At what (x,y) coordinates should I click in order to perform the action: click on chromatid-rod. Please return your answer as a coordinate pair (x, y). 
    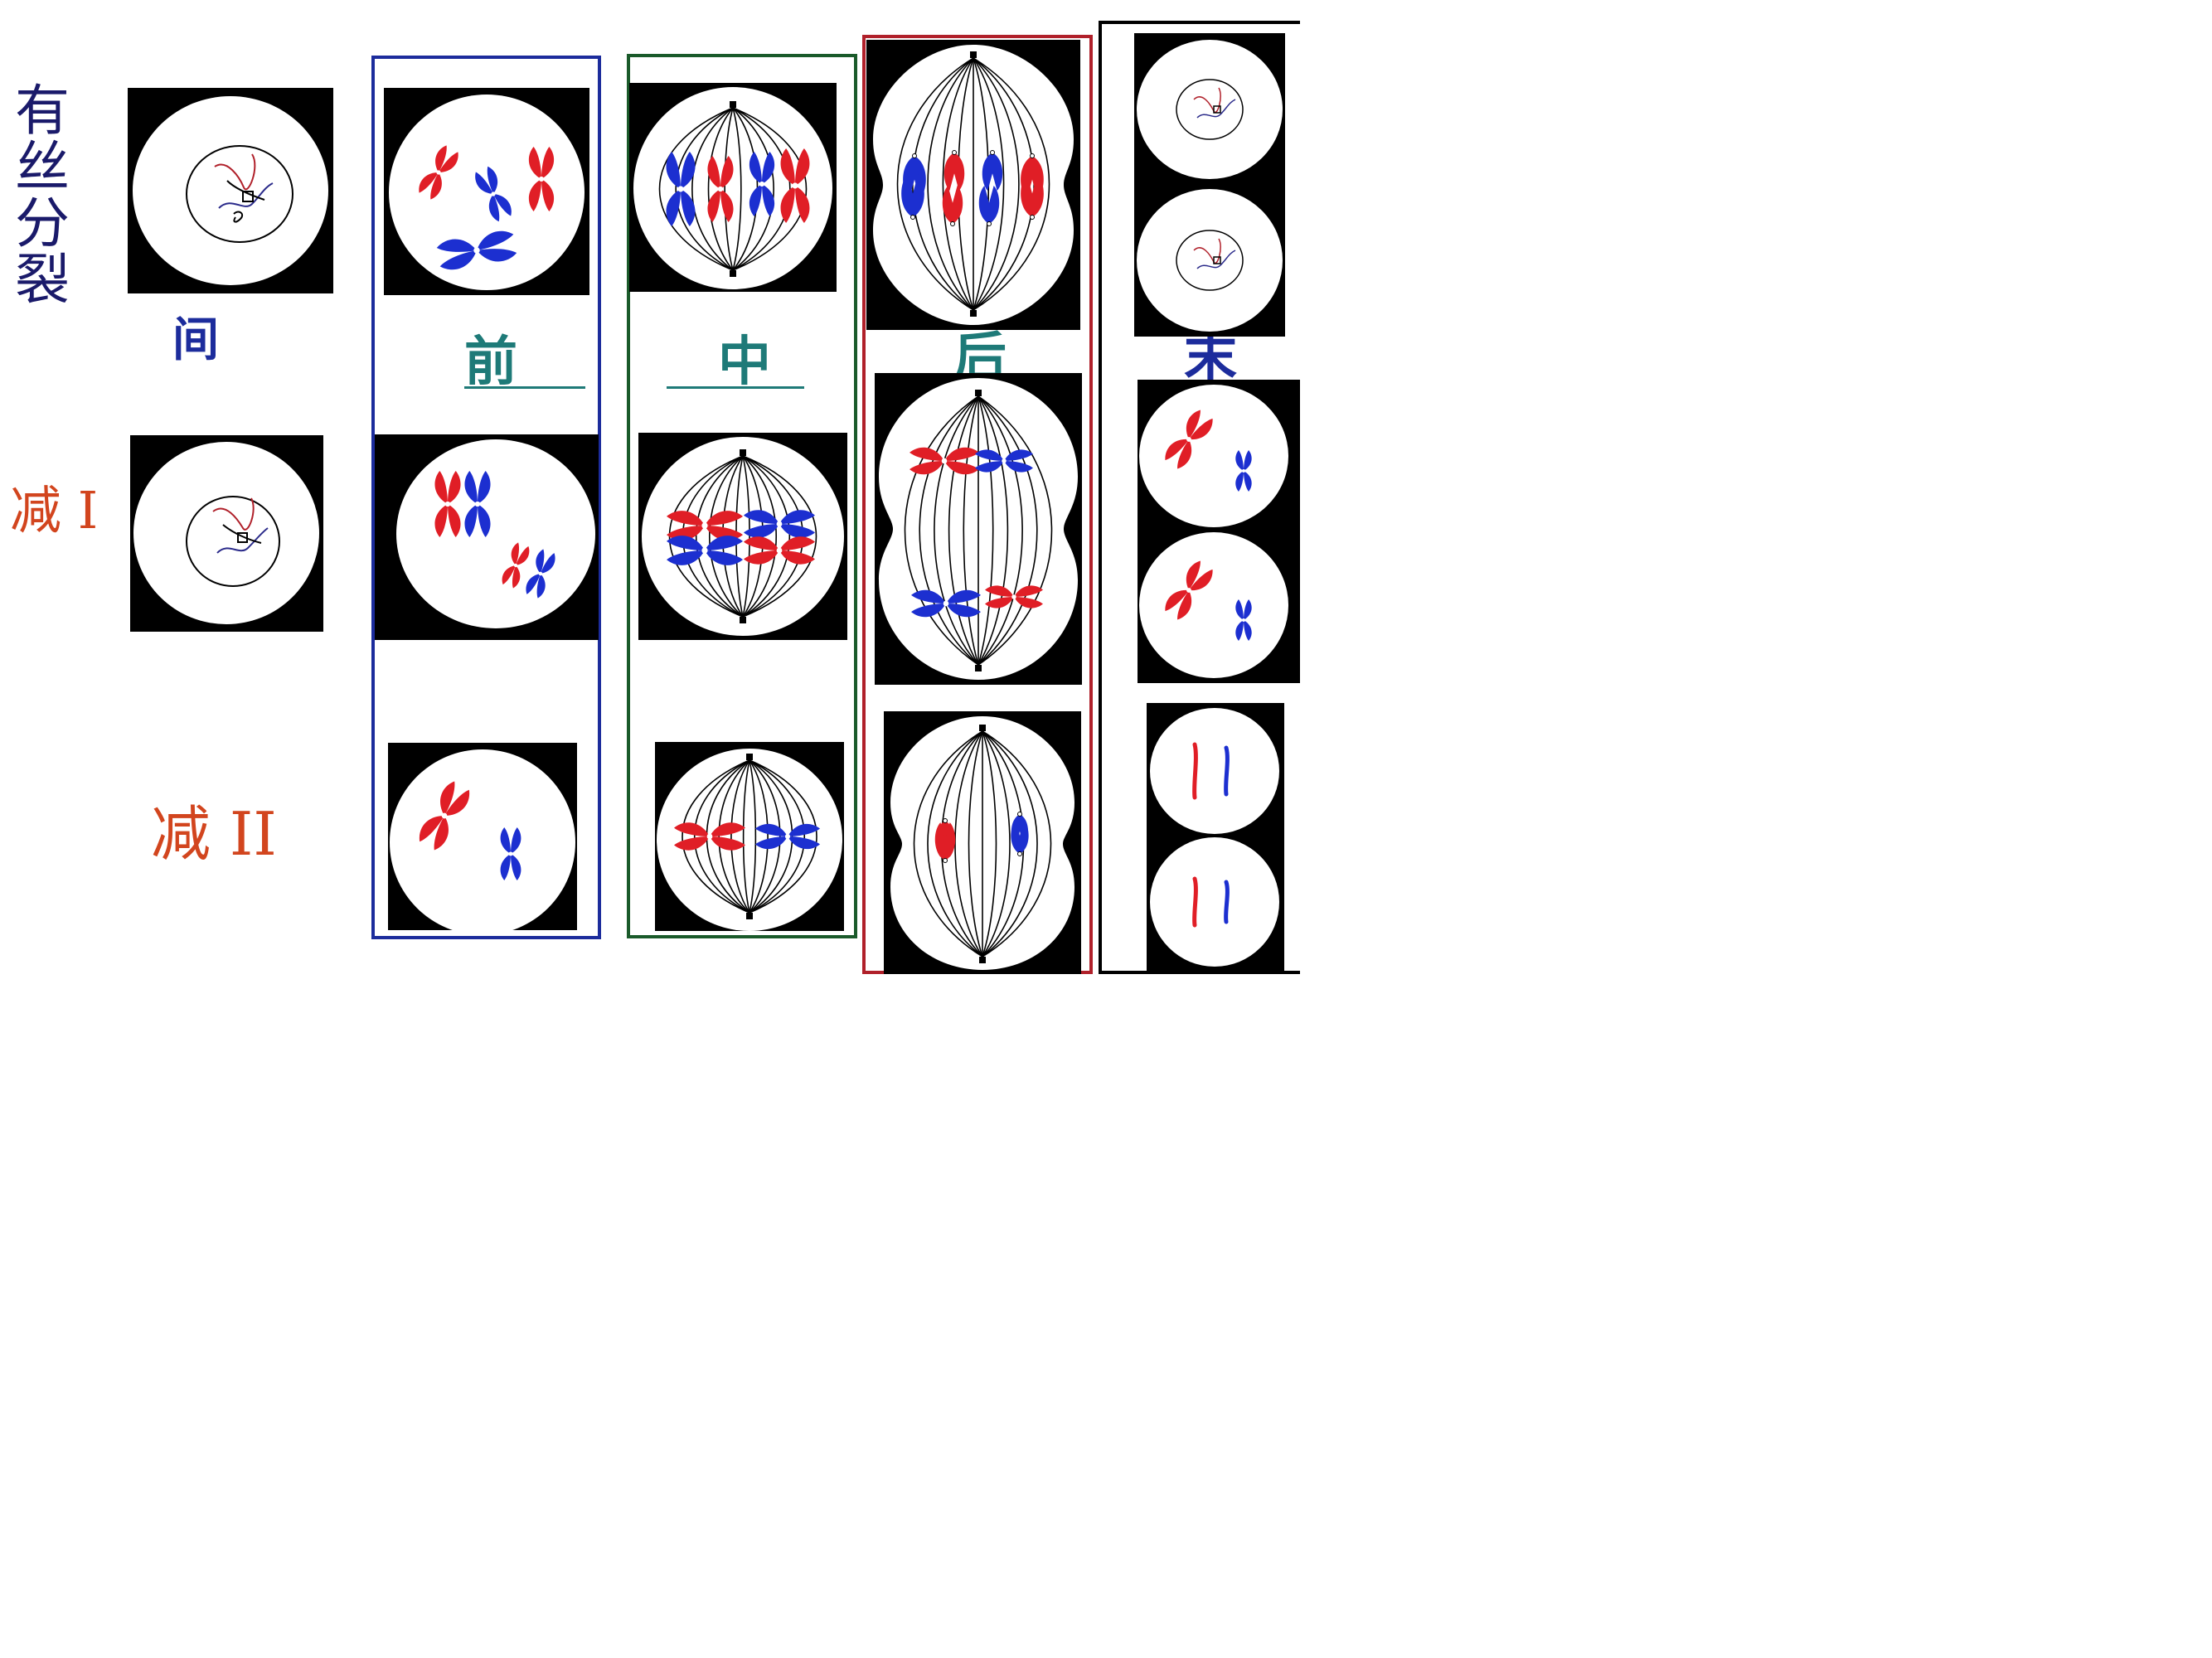
    Looking at the image, I should click on (1227, 771).